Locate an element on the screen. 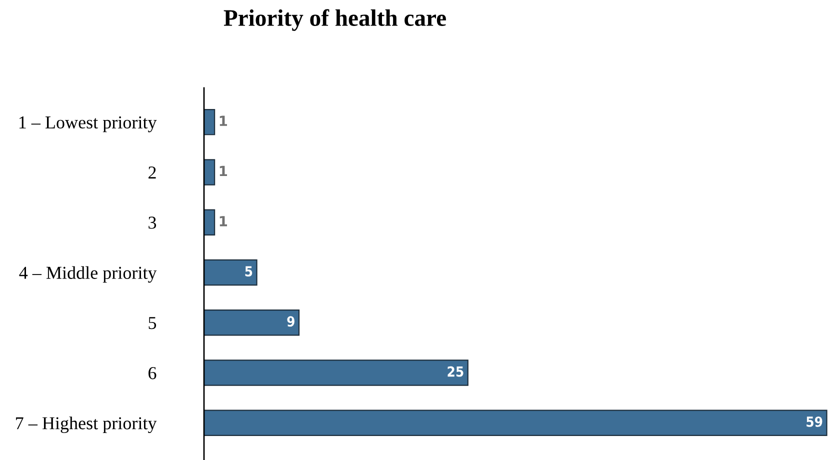  data-label: 59 is located at coordinates (814, 421).